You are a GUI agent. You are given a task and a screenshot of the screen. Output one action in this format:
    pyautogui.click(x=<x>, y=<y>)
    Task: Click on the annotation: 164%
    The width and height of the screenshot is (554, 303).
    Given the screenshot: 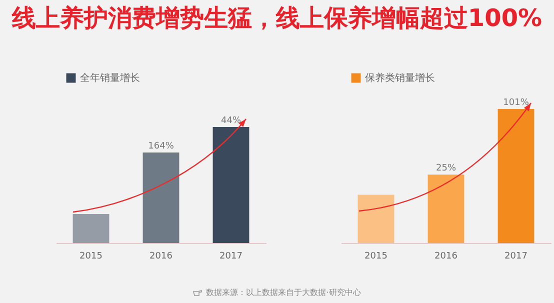 What is the action you would take?
    pyautogui.click(x=161, y=147)
    